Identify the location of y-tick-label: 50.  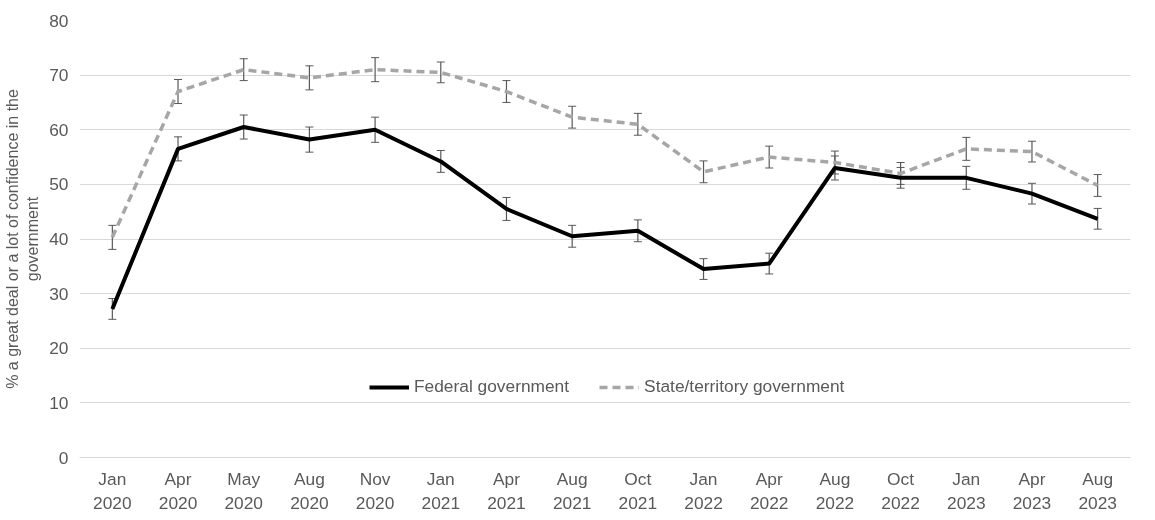
(59, 184).